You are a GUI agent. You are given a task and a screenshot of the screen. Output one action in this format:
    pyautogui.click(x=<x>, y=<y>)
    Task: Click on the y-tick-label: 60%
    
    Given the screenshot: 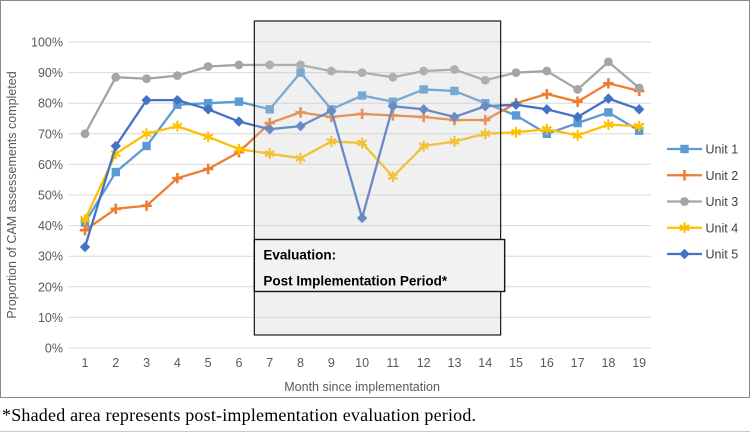 What is the action you would take?
    pyautogui.click(x=50, y=165)
    